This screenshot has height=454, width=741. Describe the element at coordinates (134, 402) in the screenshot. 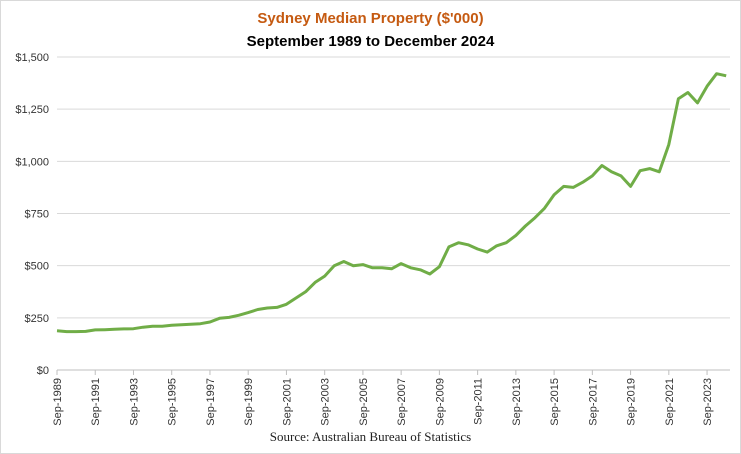

I see `x-tick-label: Sep-1993` at that location.